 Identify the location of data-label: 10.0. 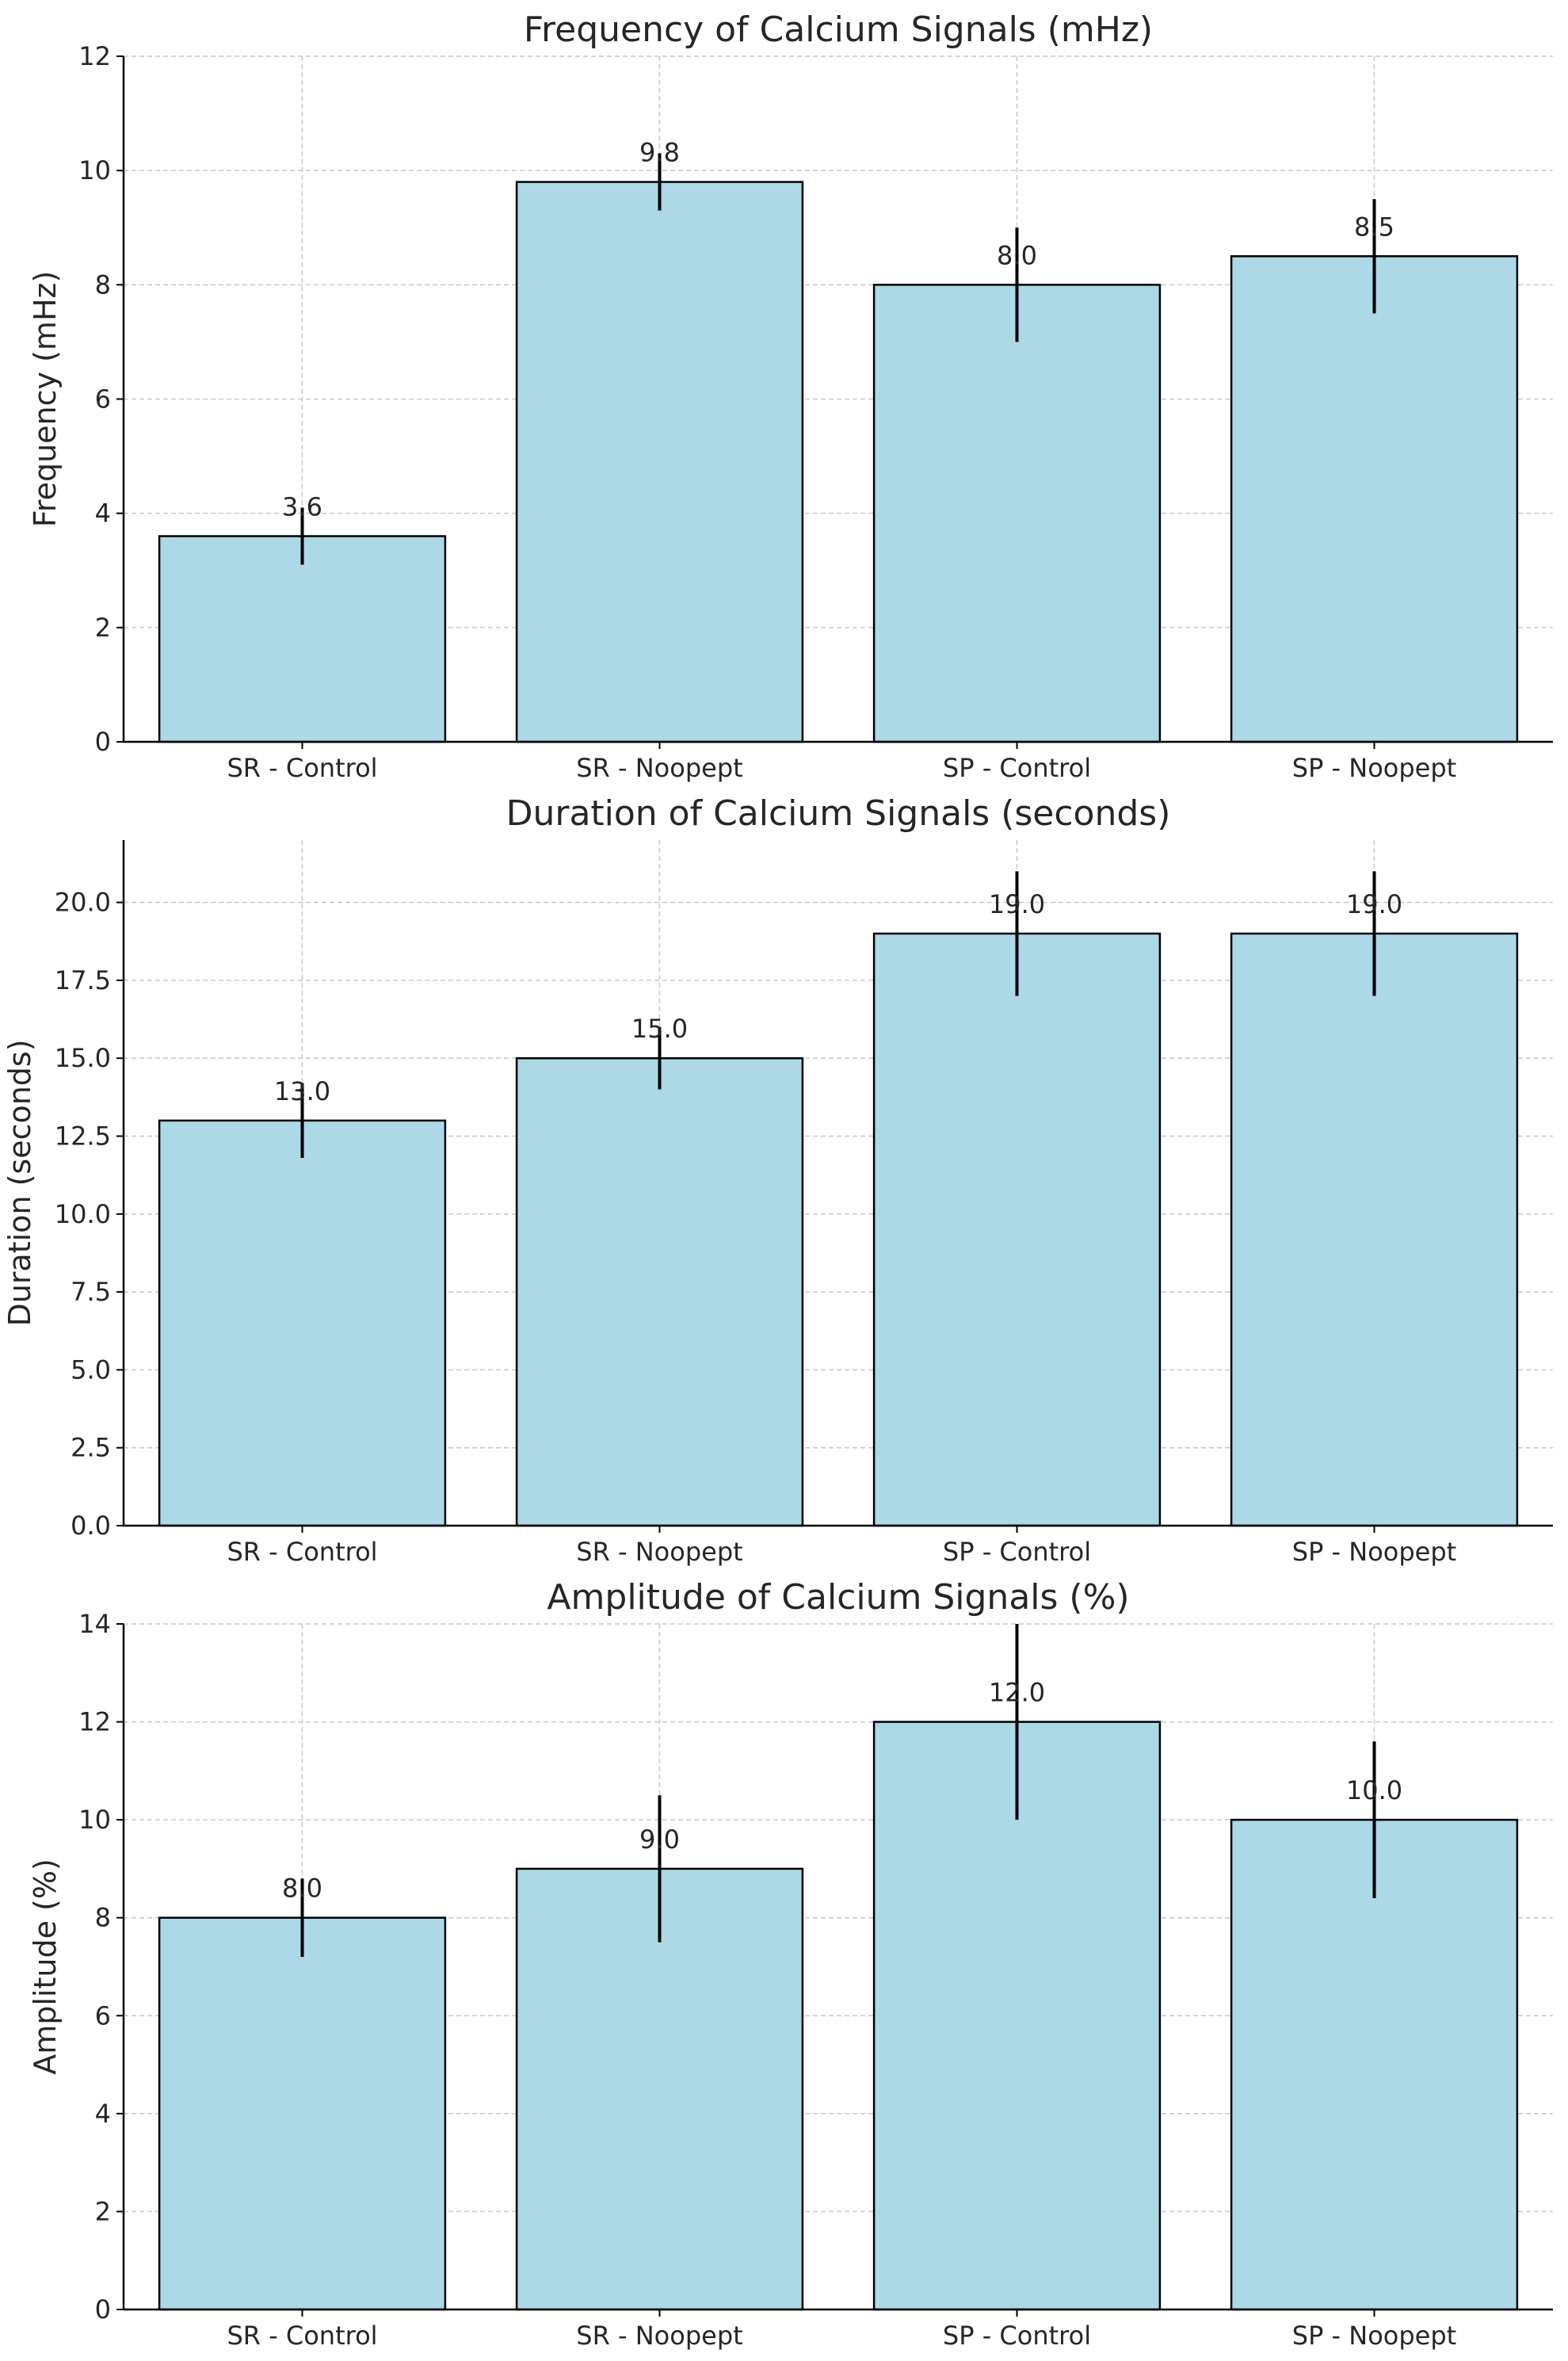
(1374, 1790).